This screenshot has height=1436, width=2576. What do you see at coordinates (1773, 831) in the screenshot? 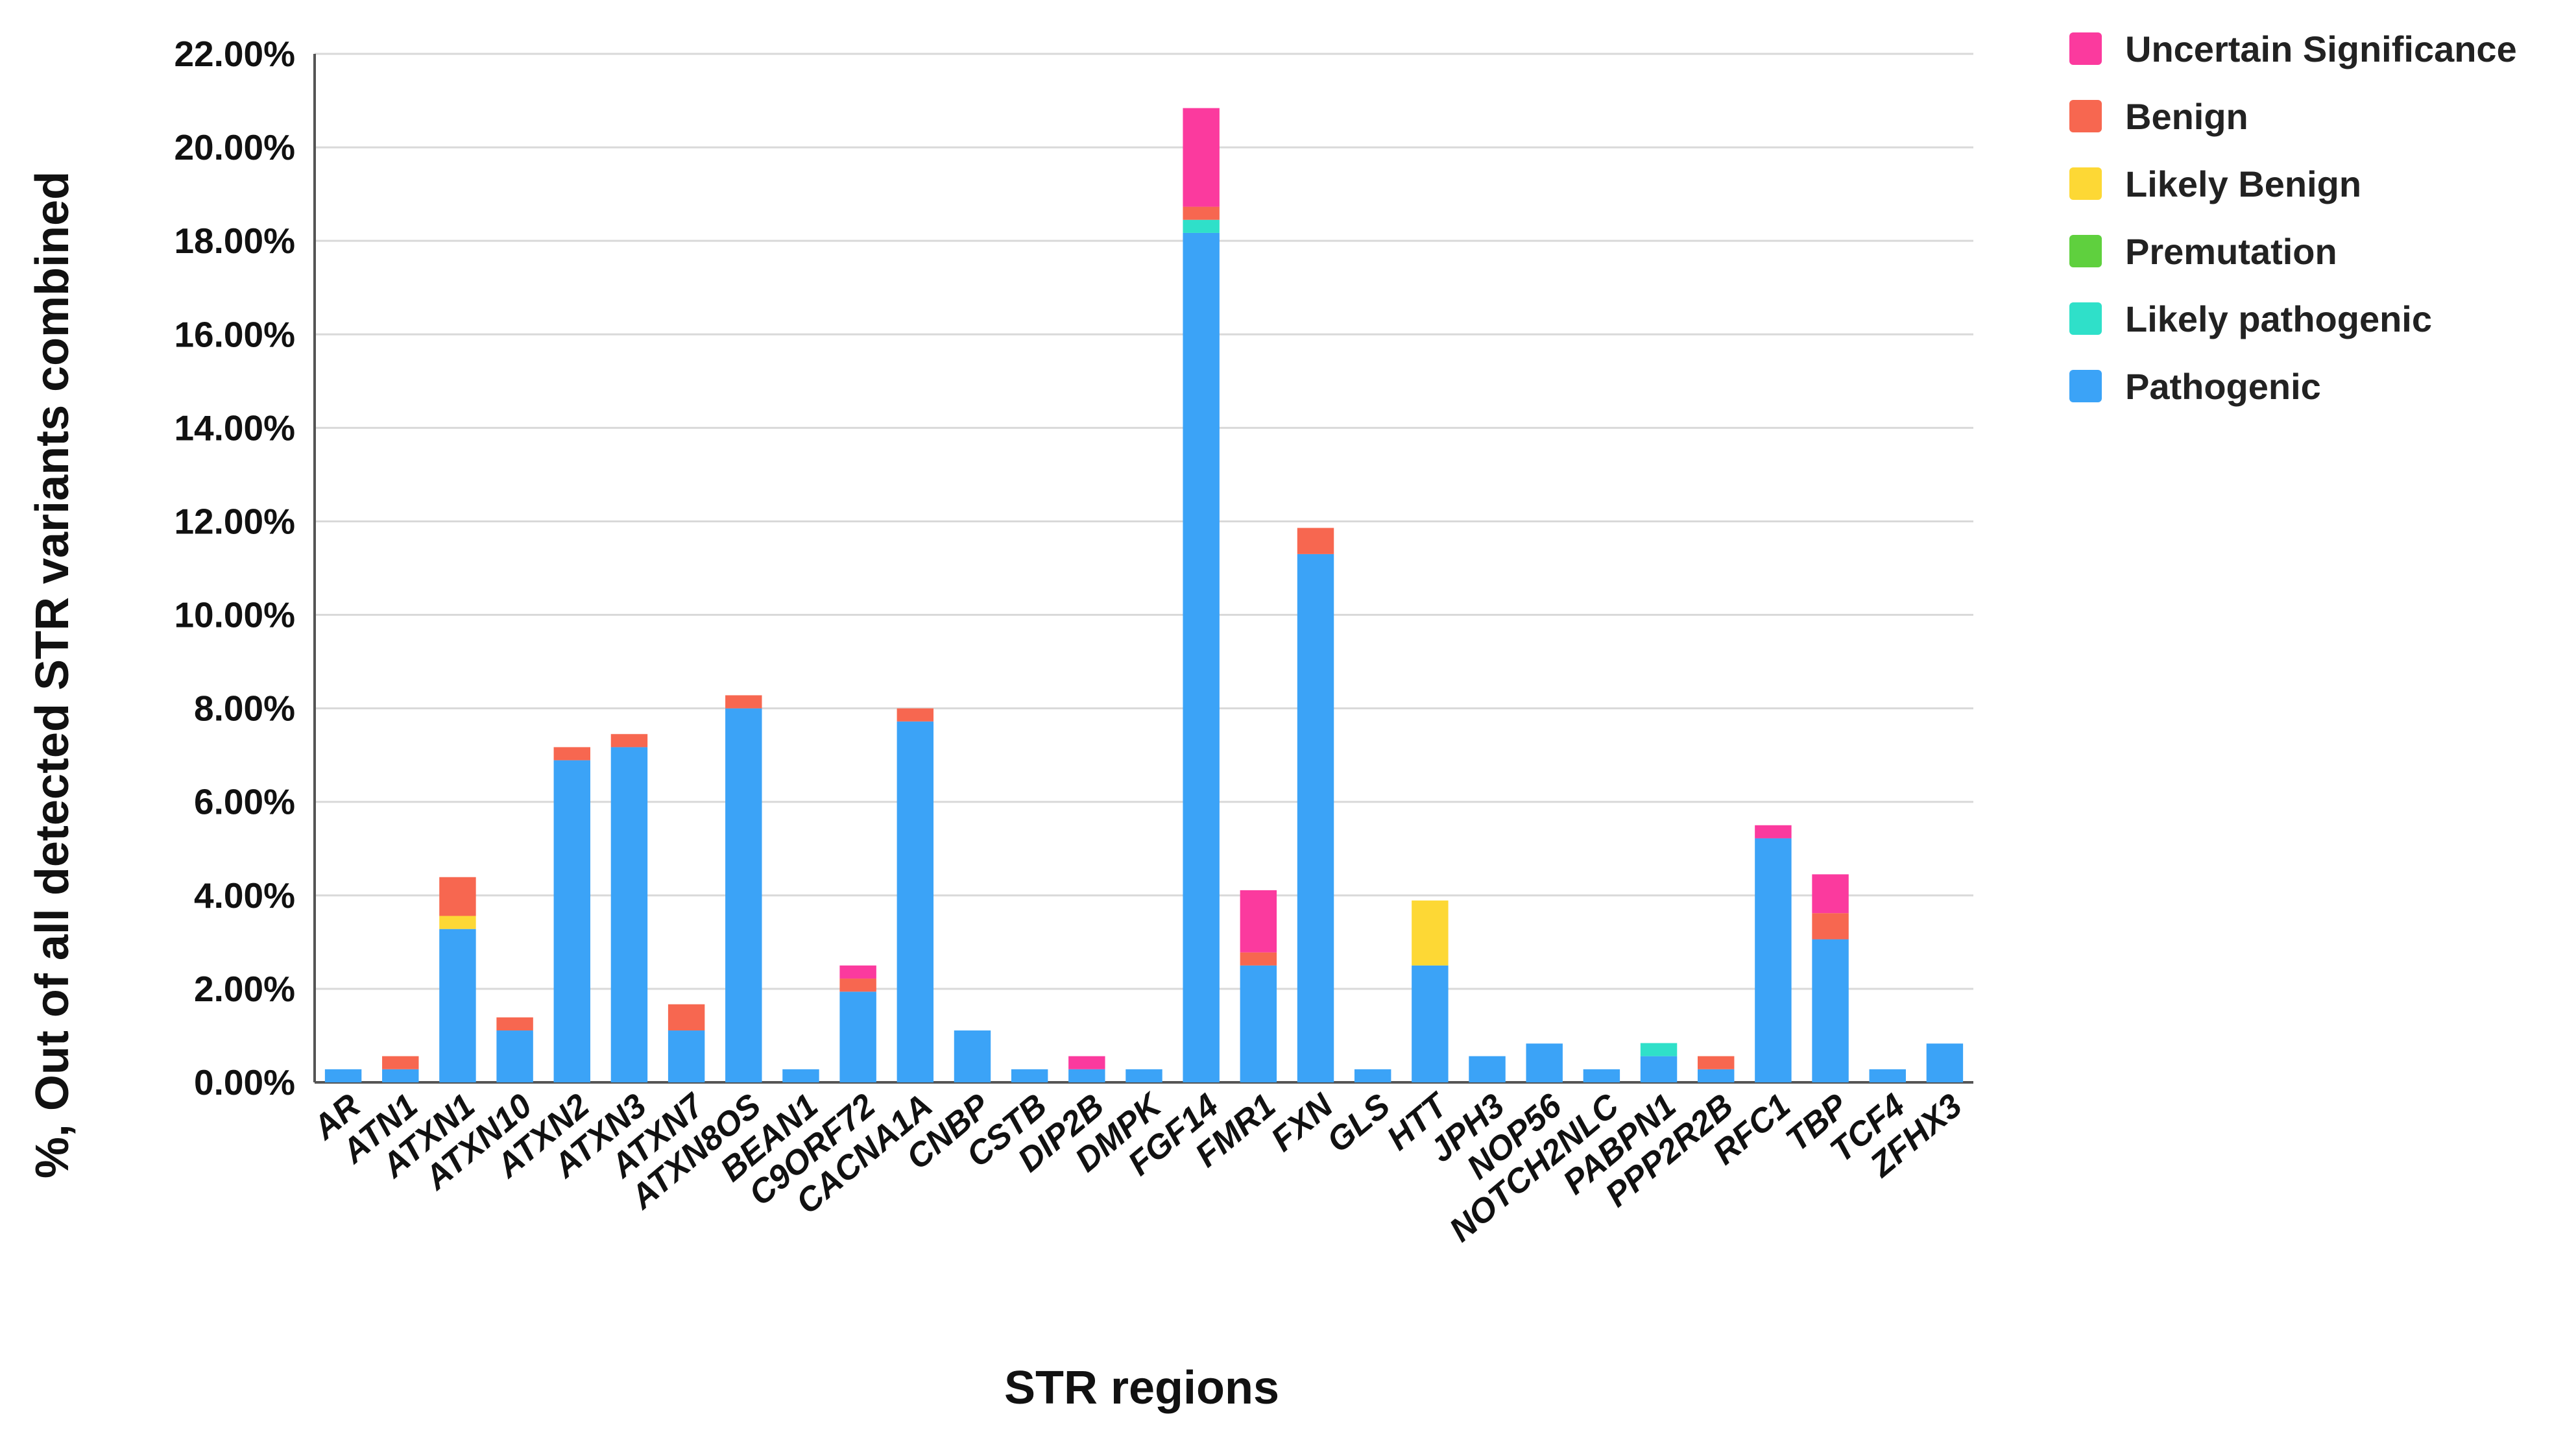
I see `bar-segment-rfc1-uncertain-significance` at bounding box center [1773, 831].